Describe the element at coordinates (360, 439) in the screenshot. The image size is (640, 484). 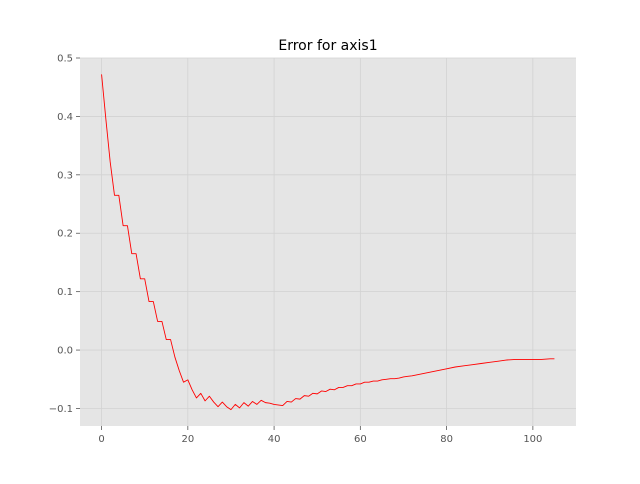
I see `x-tick-label: 60` at that location.